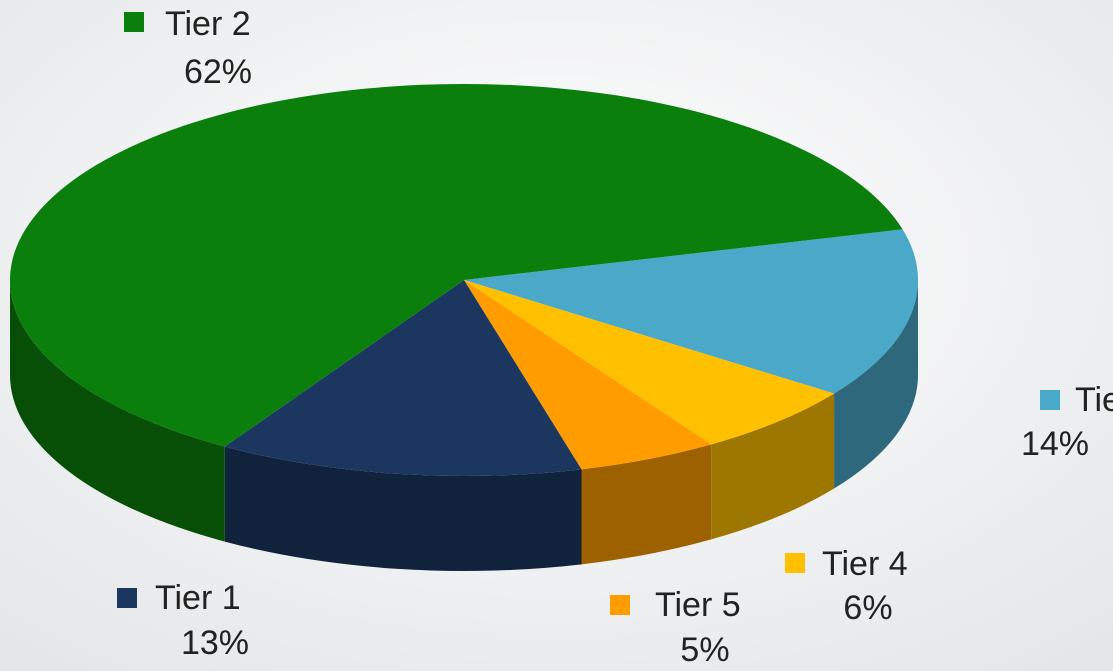 The width and height of the screenshot is (1113, 671). Describe the element at coordinates (198, 598) in the screenshot. I see `slice-name: Tier 1` at that location.